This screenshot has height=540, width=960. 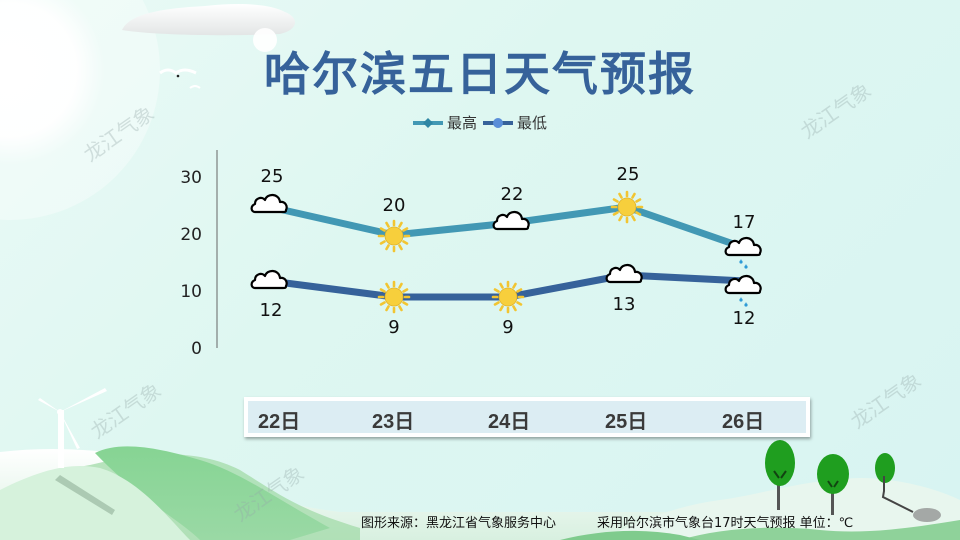 What do you see at coordinates (624, 304) in the screenshot?
I see `data-label-low: 13` at bounding box center [624, 304].